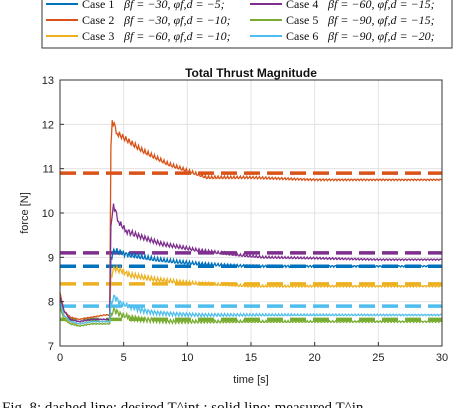 Image resolution: width=474 pixels, height=408 pixels. Describe the element at coordinates (98, 36) in the screenshot. I see `legend-case-label: Case 3` at that location.